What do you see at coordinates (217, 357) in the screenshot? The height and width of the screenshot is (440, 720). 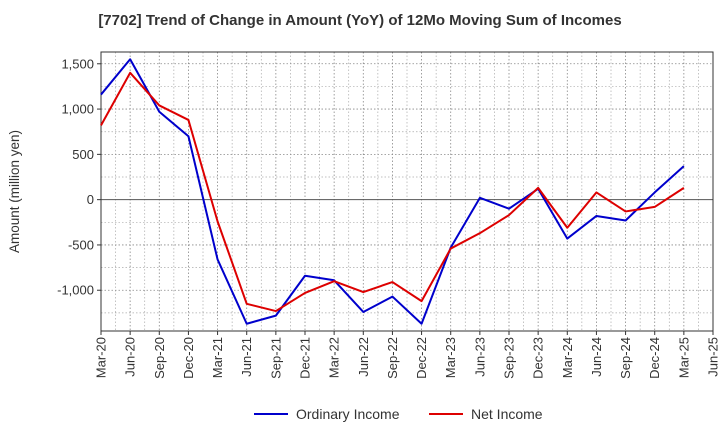 I see `x-tick-label: Mar-21` at bounding box center [217, 357].